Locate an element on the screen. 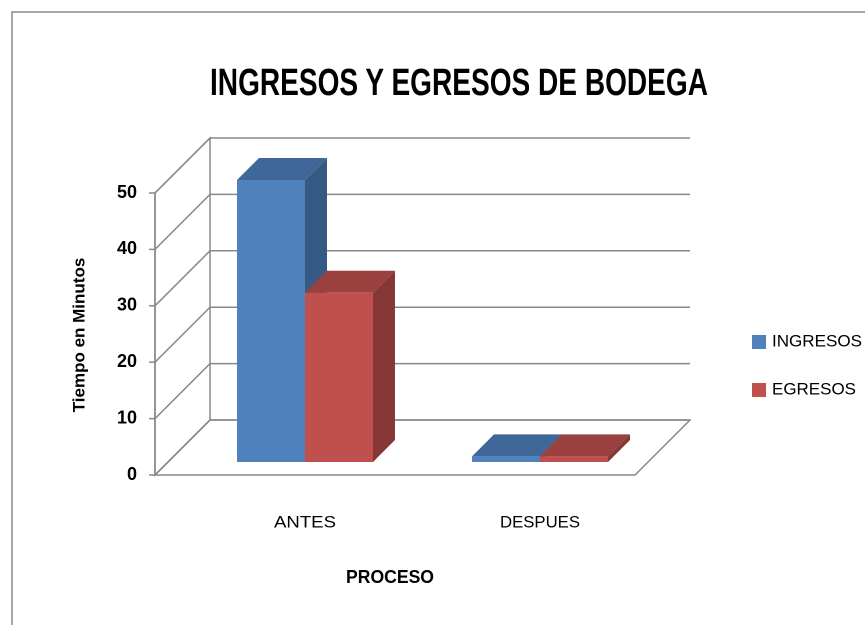 The width and height of the screenshot is (865, 625). y-tick-label: 50 is located at coordinates (127, 192).